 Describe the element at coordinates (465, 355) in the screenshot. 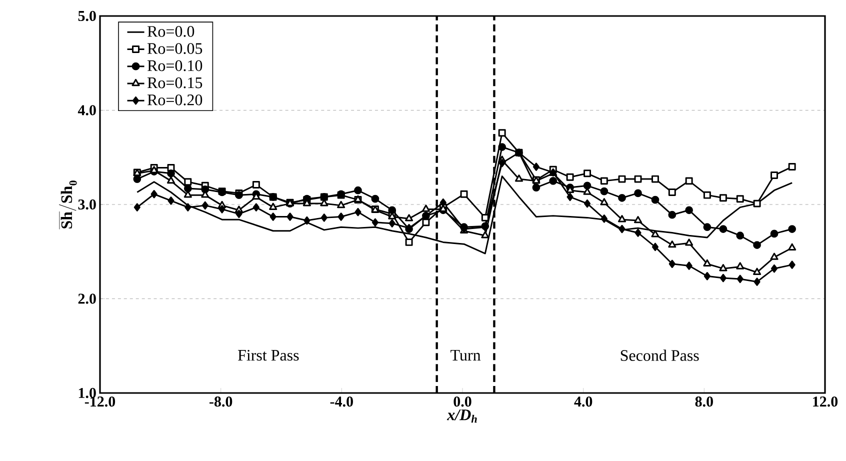

I see `annotation: Turn` at that location.